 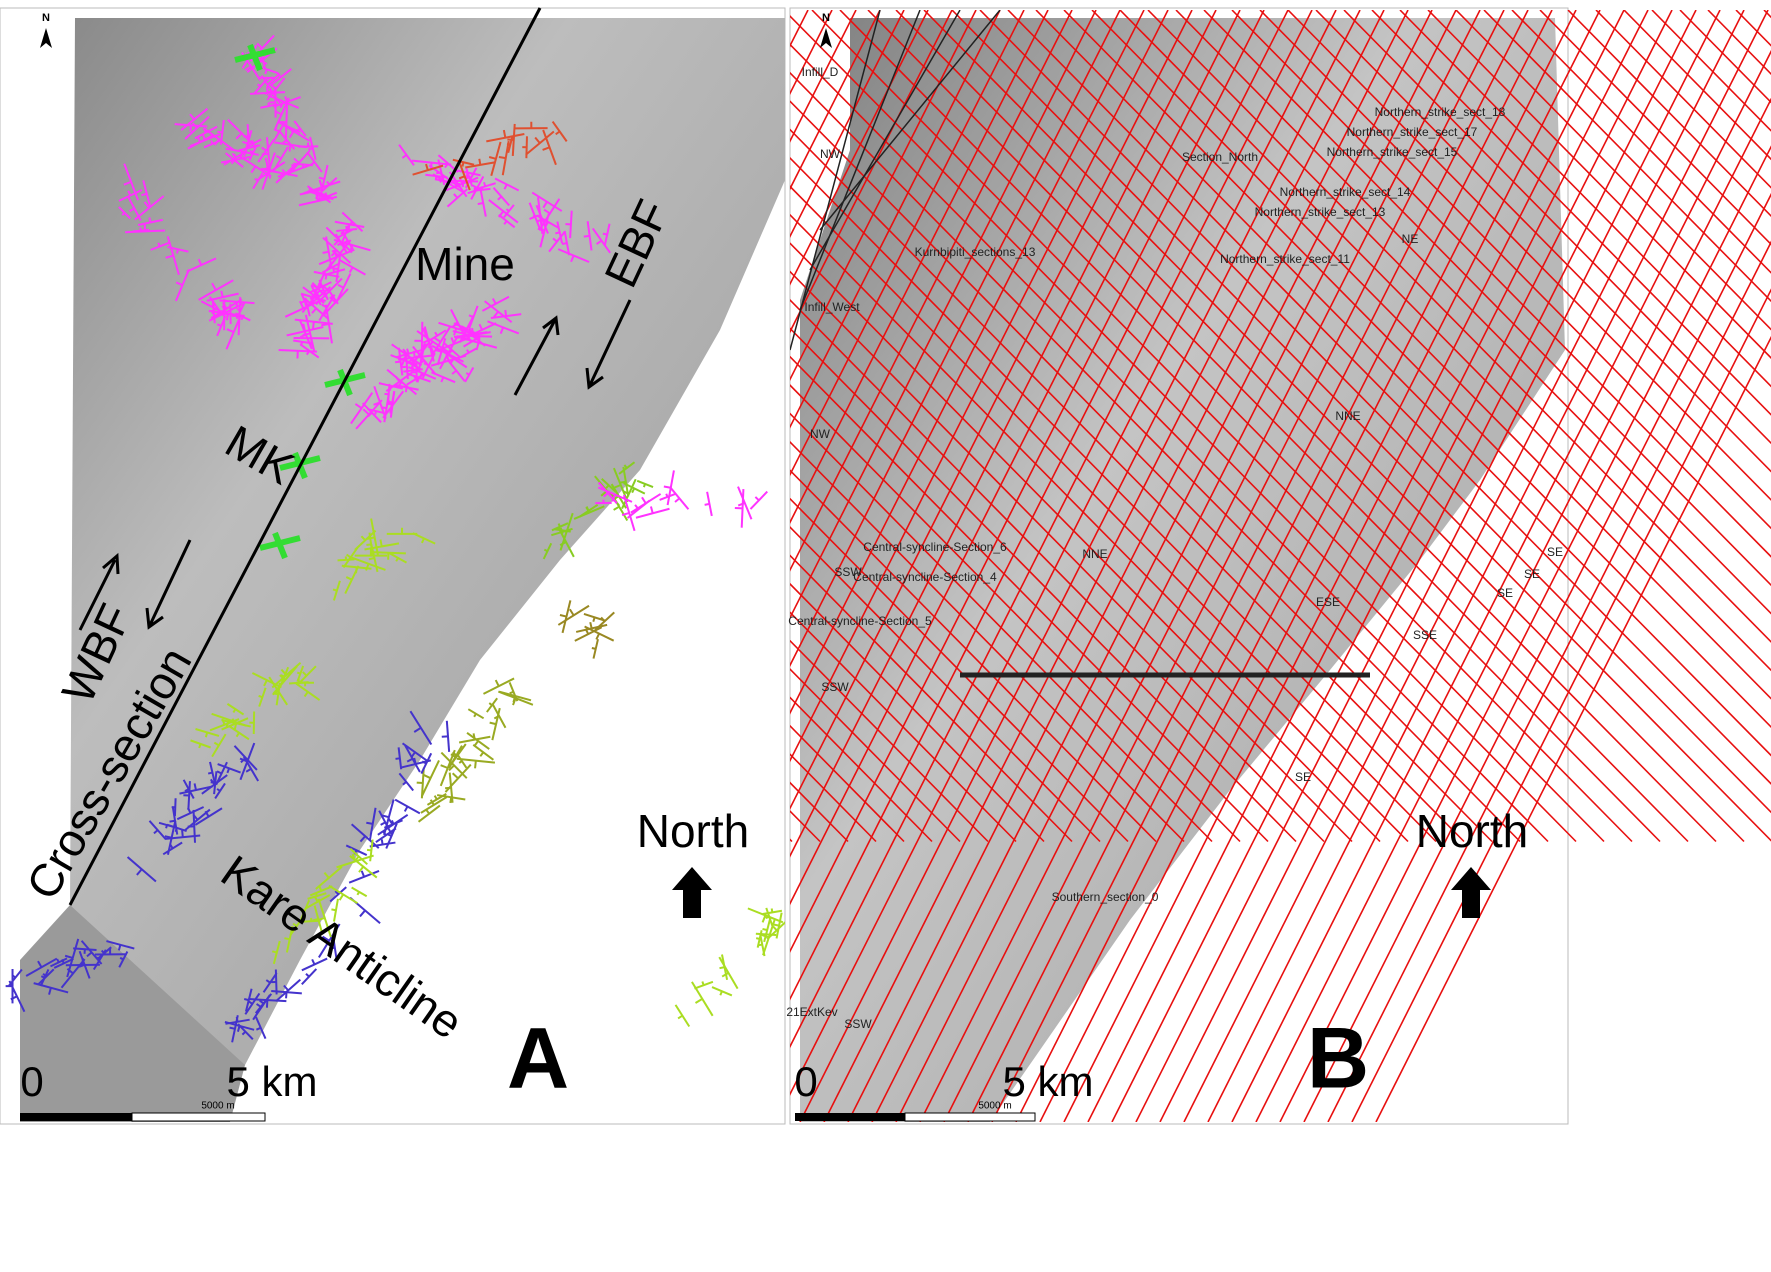 I want to click on green-symbol, so click(x=280, y=545).